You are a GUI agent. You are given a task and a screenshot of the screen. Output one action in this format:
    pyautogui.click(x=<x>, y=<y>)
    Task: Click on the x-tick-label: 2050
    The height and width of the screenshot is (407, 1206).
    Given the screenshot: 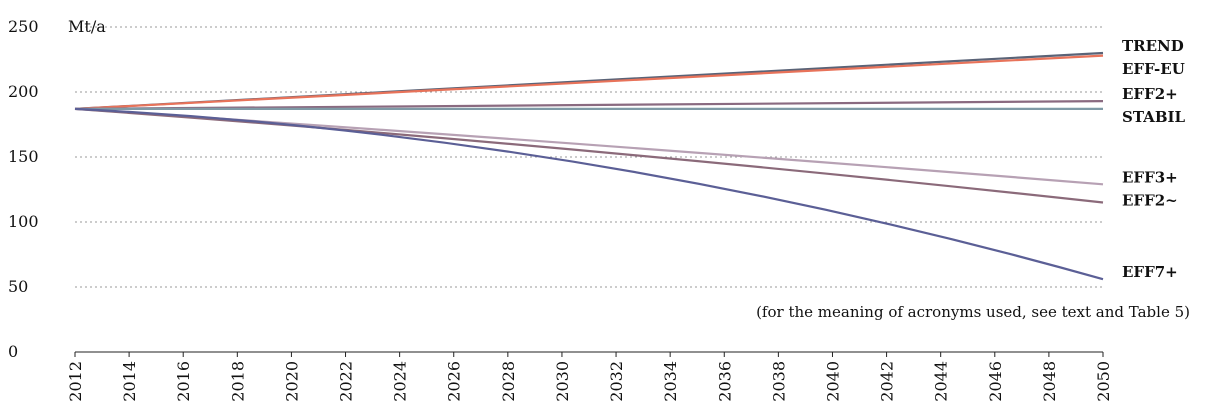 What is the action you would take?
    pyautogui.click(x=1103, y=381)
    